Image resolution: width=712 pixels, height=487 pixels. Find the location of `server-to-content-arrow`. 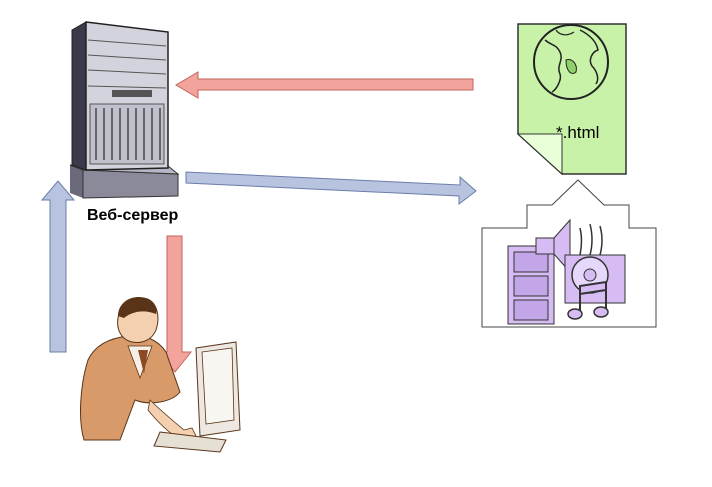

server-to-content-arrow is located at coordinates (331, 188).